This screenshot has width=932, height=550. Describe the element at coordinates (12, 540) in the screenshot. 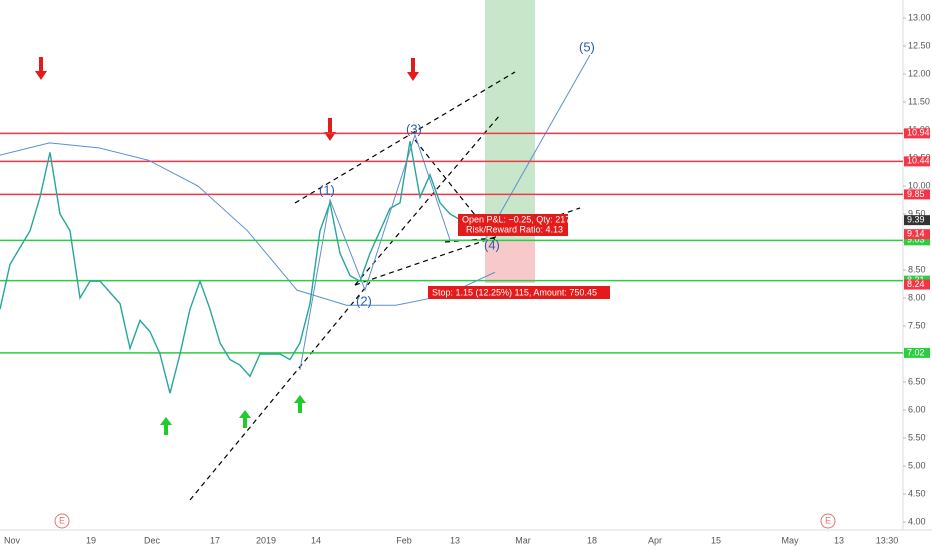

I see `x-tick-label: Nov` at that location.